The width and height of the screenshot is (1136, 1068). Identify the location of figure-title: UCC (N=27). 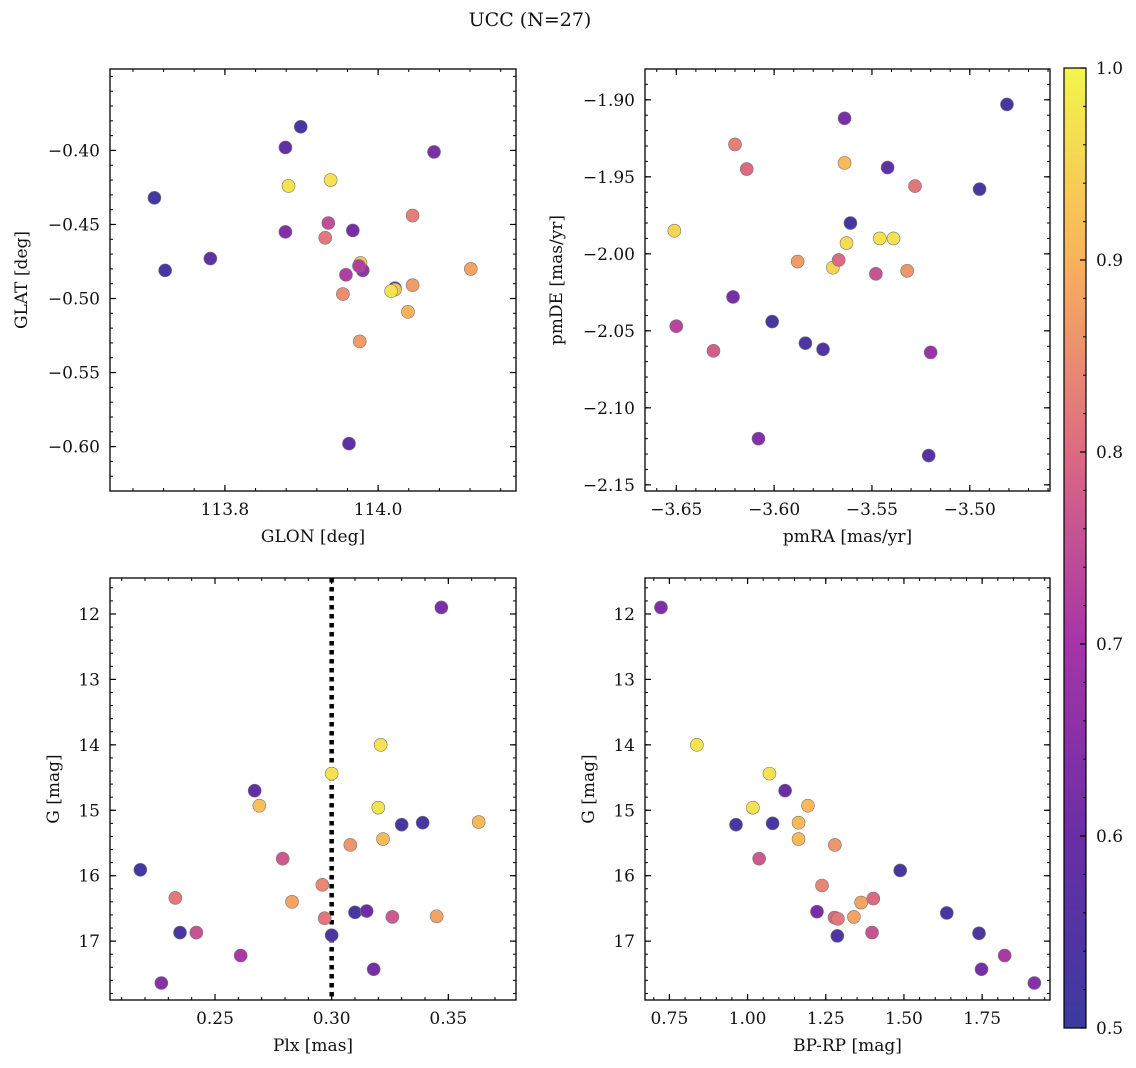
(530, 20).